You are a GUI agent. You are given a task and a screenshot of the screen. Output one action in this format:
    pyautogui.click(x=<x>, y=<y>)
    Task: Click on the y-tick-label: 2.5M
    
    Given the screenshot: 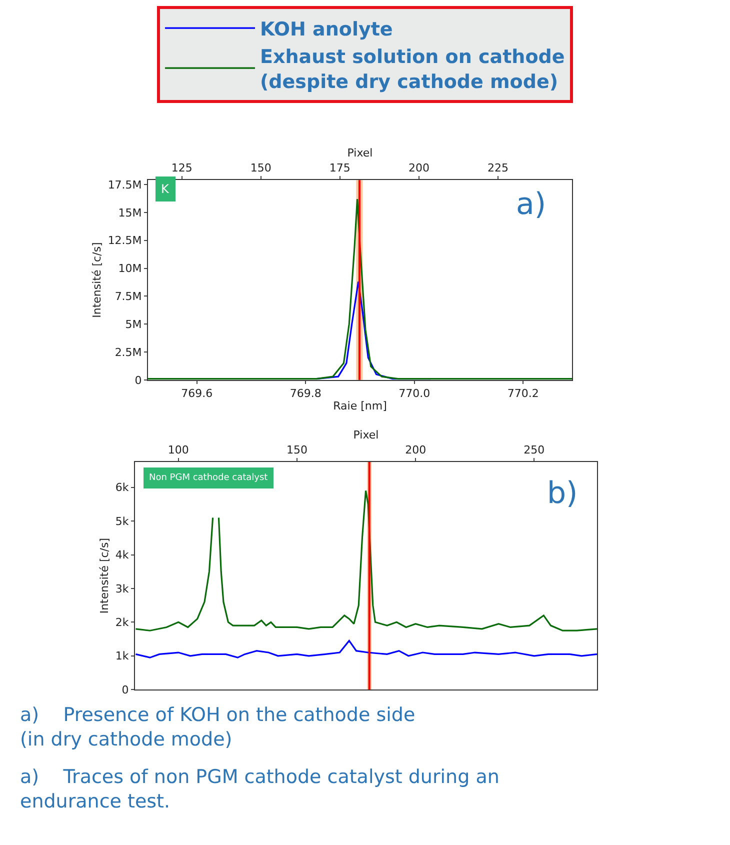 What is the action you would take?
    pyautogui.click(x=128, y=352)
    